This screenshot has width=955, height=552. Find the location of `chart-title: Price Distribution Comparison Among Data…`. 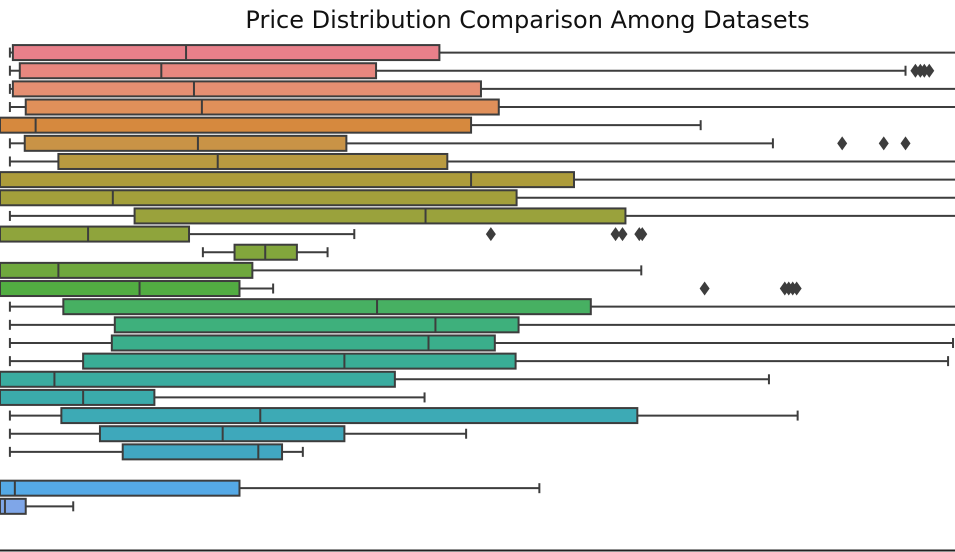

chart-title: Price Distribution Comparison Among Data… is located at coordinates (527, 20).